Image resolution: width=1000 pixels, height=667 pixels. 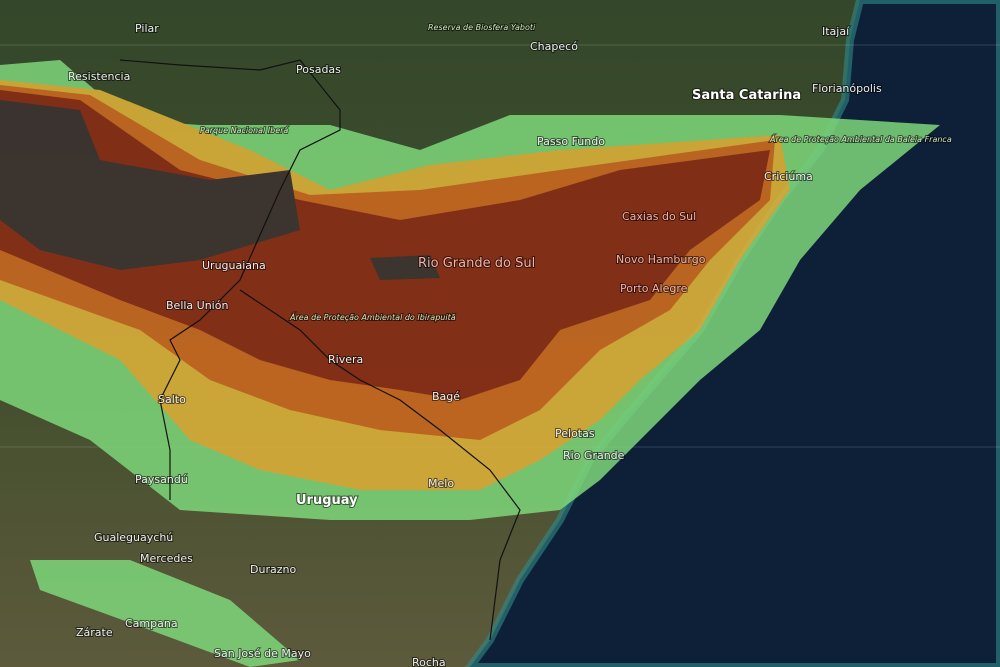 What do you see at coordinates (788, 176) in the screenshot?
I see `place-label: Criciúma` at bounding box center [788, 176].